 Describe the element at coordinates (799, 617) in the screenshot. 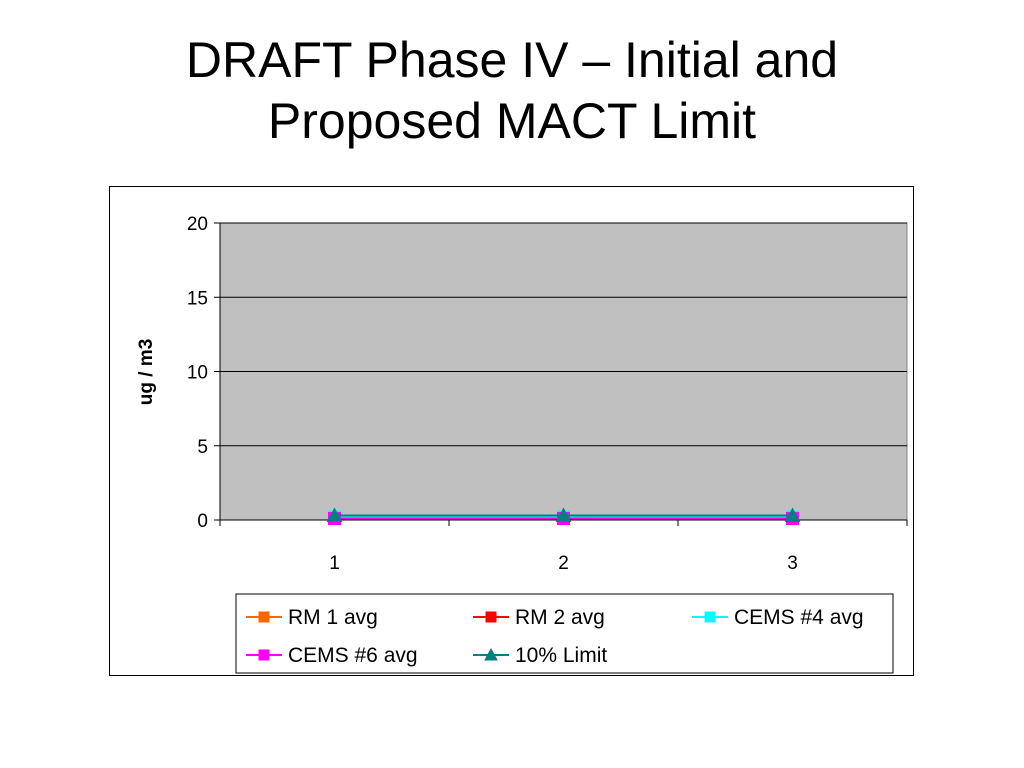

I see `legend-label: CEMS #4 avg` at that location.